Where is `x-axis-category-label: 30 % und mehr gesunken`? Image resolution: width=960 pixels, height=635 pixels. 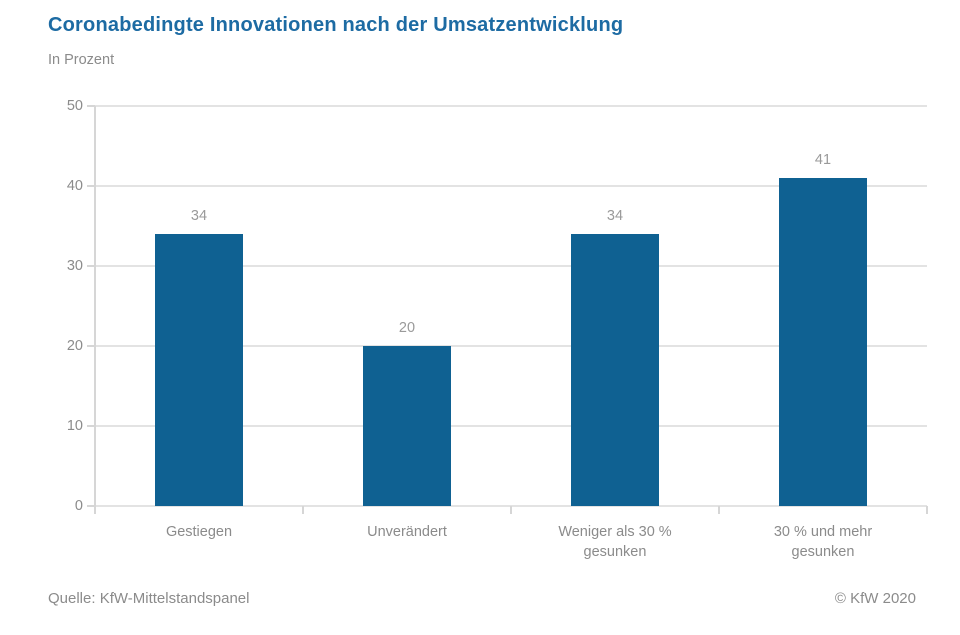 x-axis-category-label: 30 % und mehr gesunken is located at coordinates (823, 542).